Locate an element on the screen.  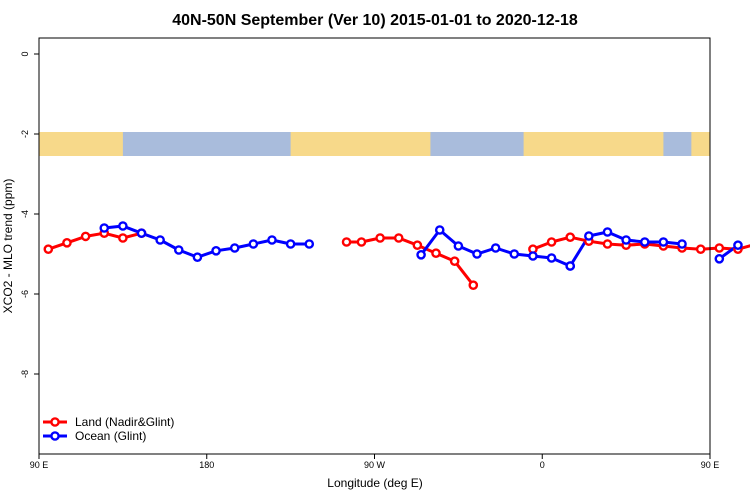
y-axis: 0 -2 -4 -6 -8 is located at coordinates (29, 214).